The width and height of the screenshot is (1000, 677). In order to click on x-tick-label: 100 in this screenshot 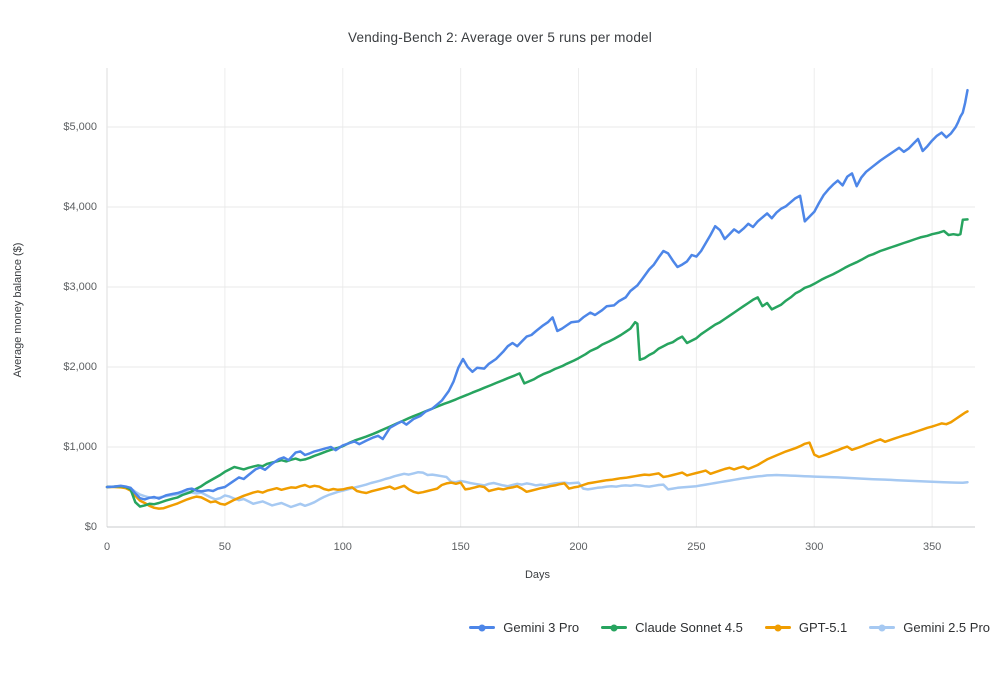, I will do `click(342, 547)`.